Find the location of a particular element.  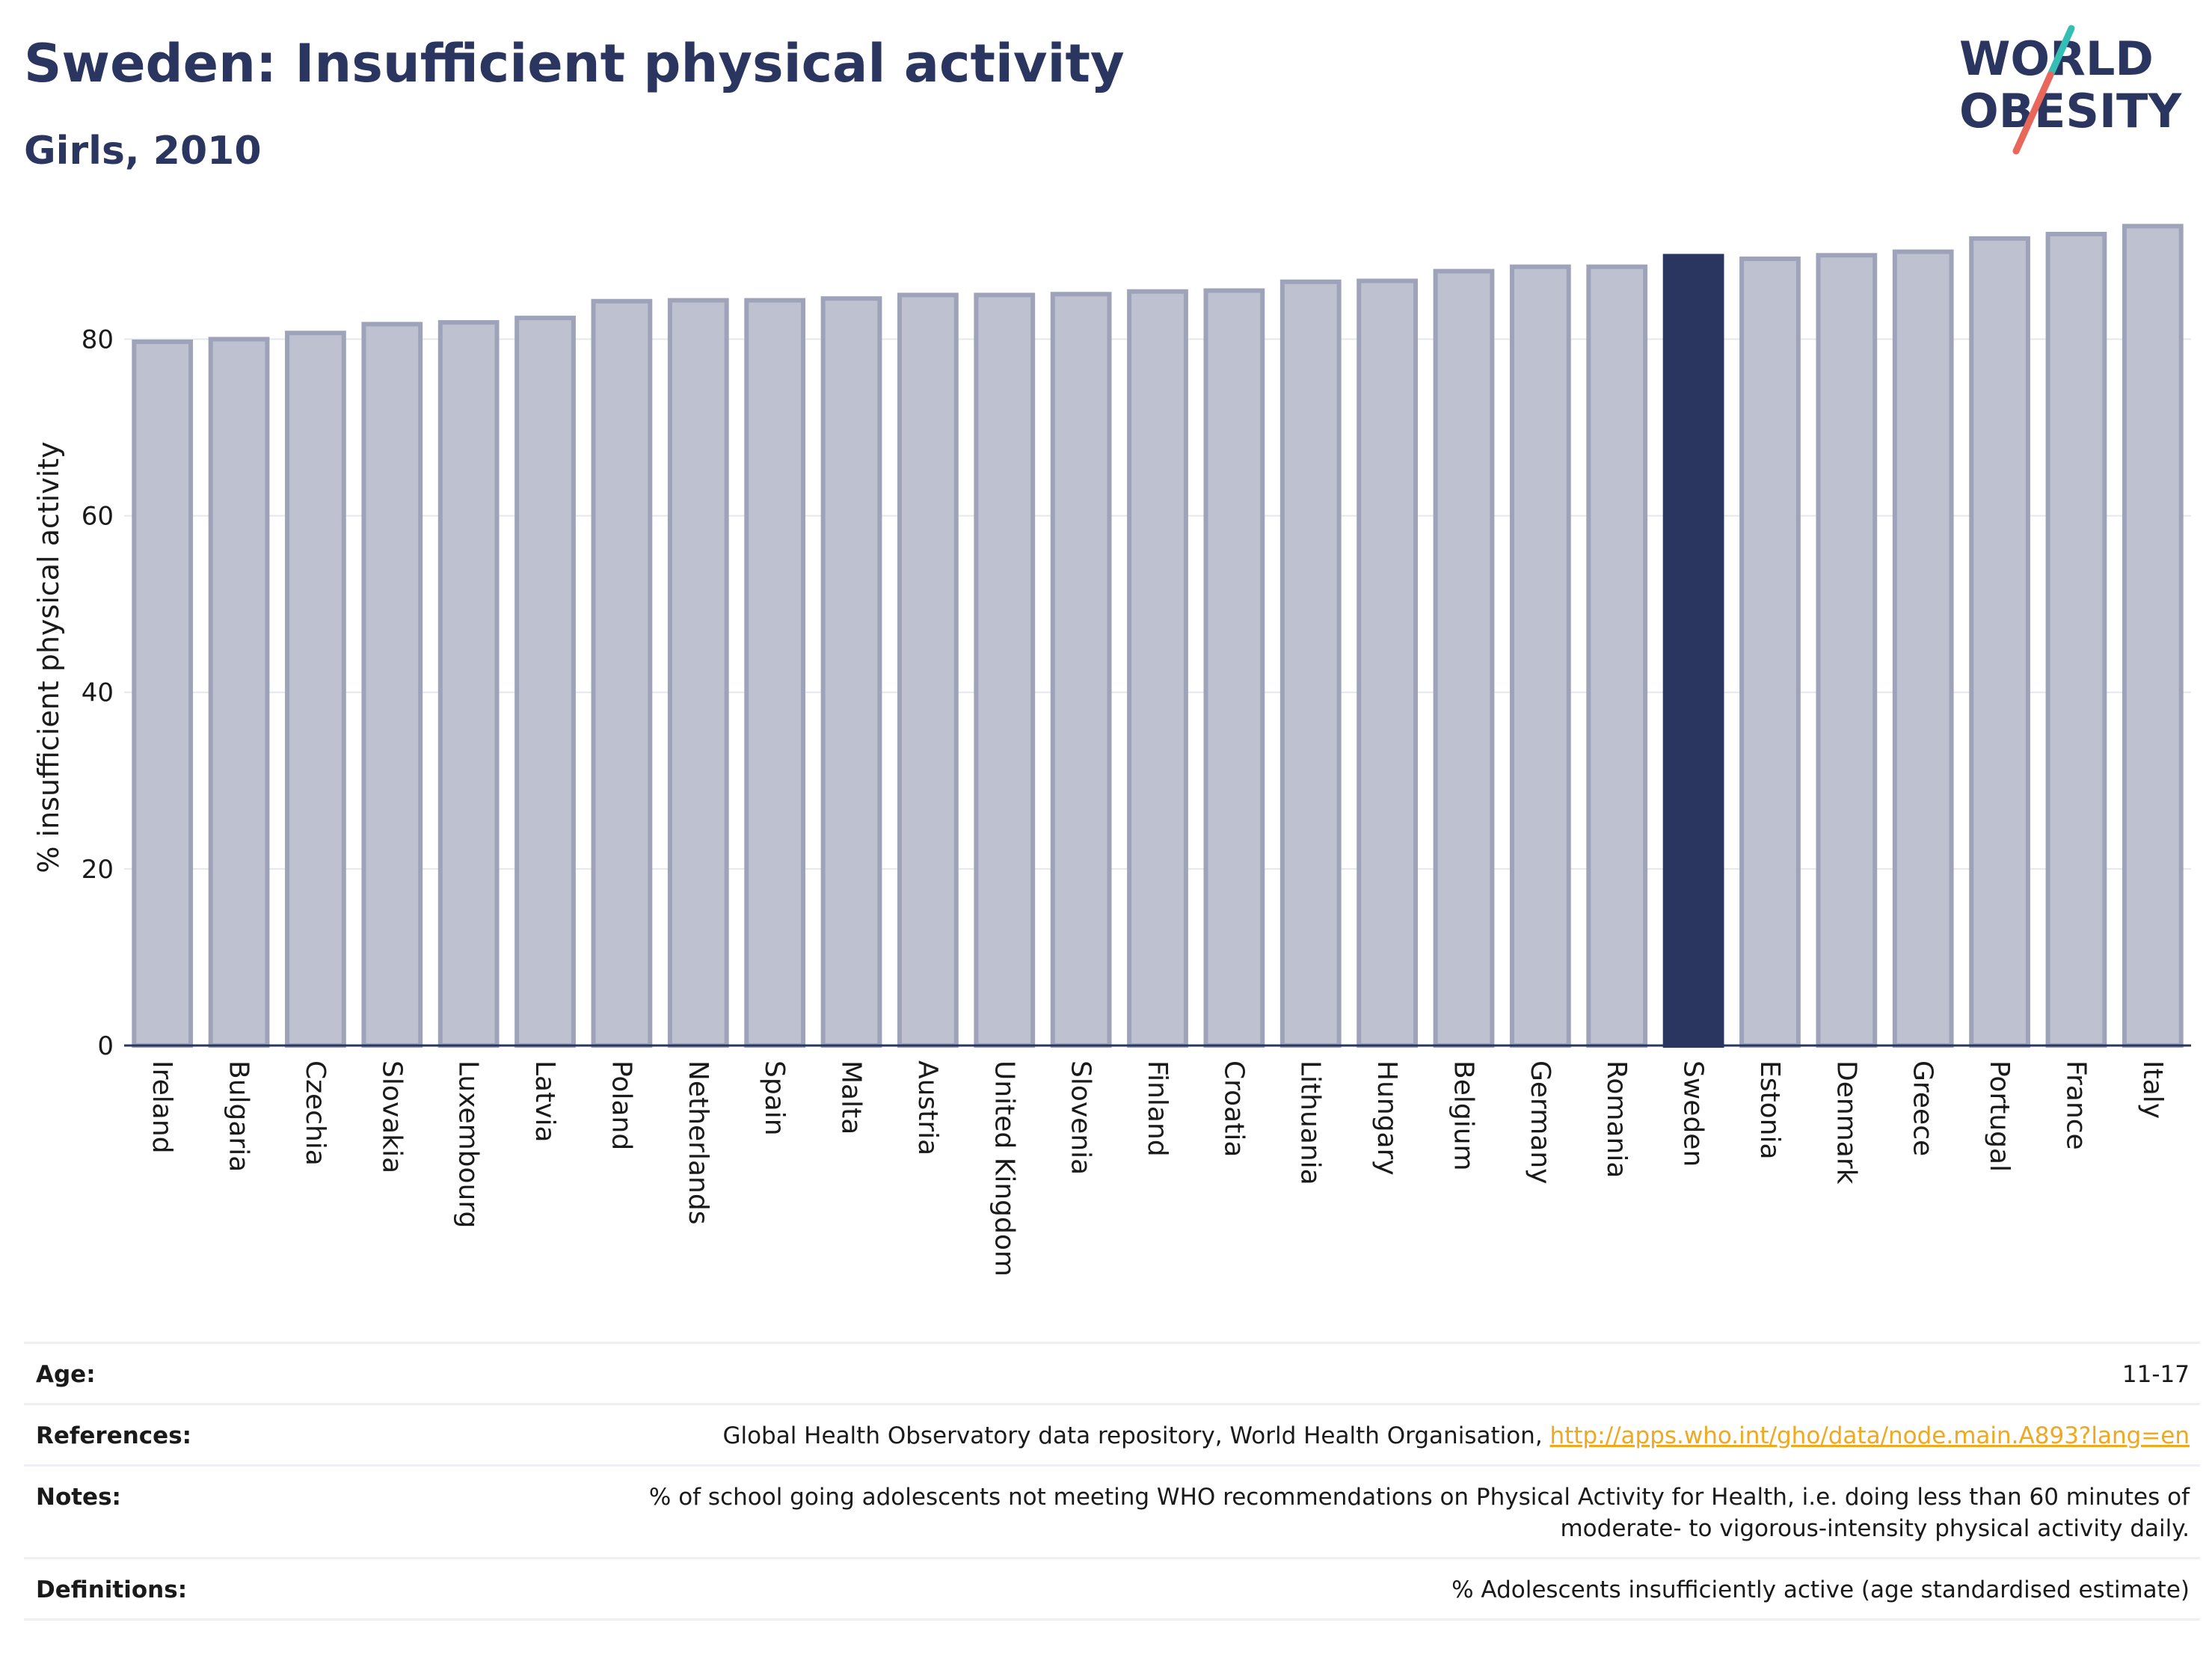

bar-malta is located at coordinates (851, 672).